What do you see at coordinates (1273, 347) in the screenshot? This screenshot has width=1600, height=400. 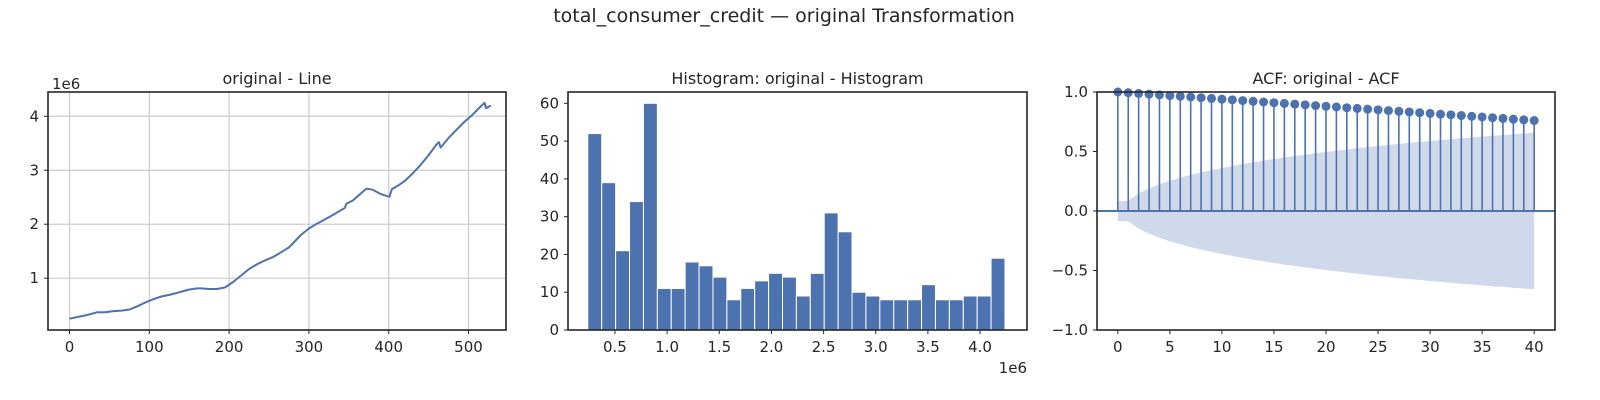 I see `x-tick-label: 15` at bounding box center [1273, 347].